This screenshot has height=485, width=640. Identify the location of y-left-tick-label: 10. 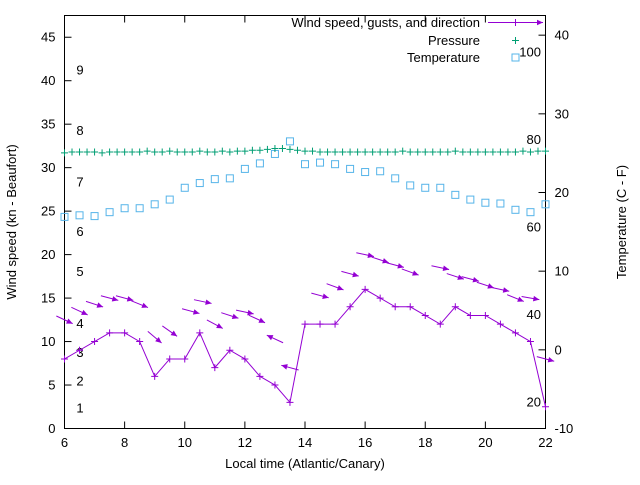
(48, 341).